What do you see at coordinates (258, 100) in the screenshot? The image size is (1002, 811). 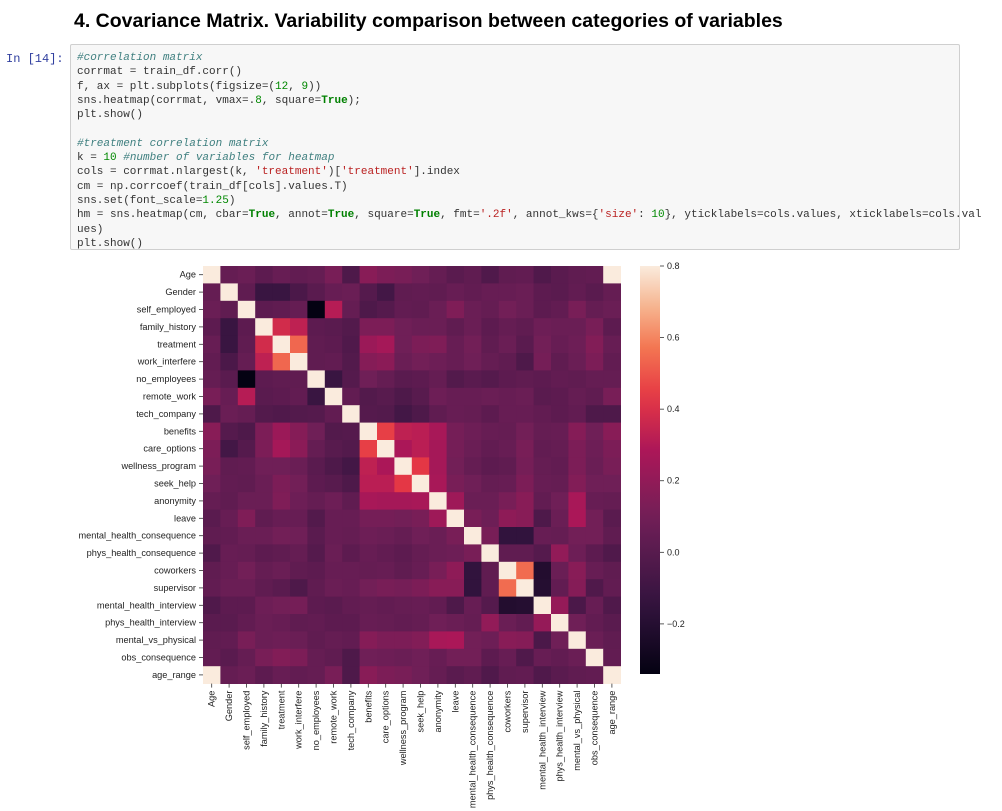 I see `code-token: 8` at bounding box center [258, 100].